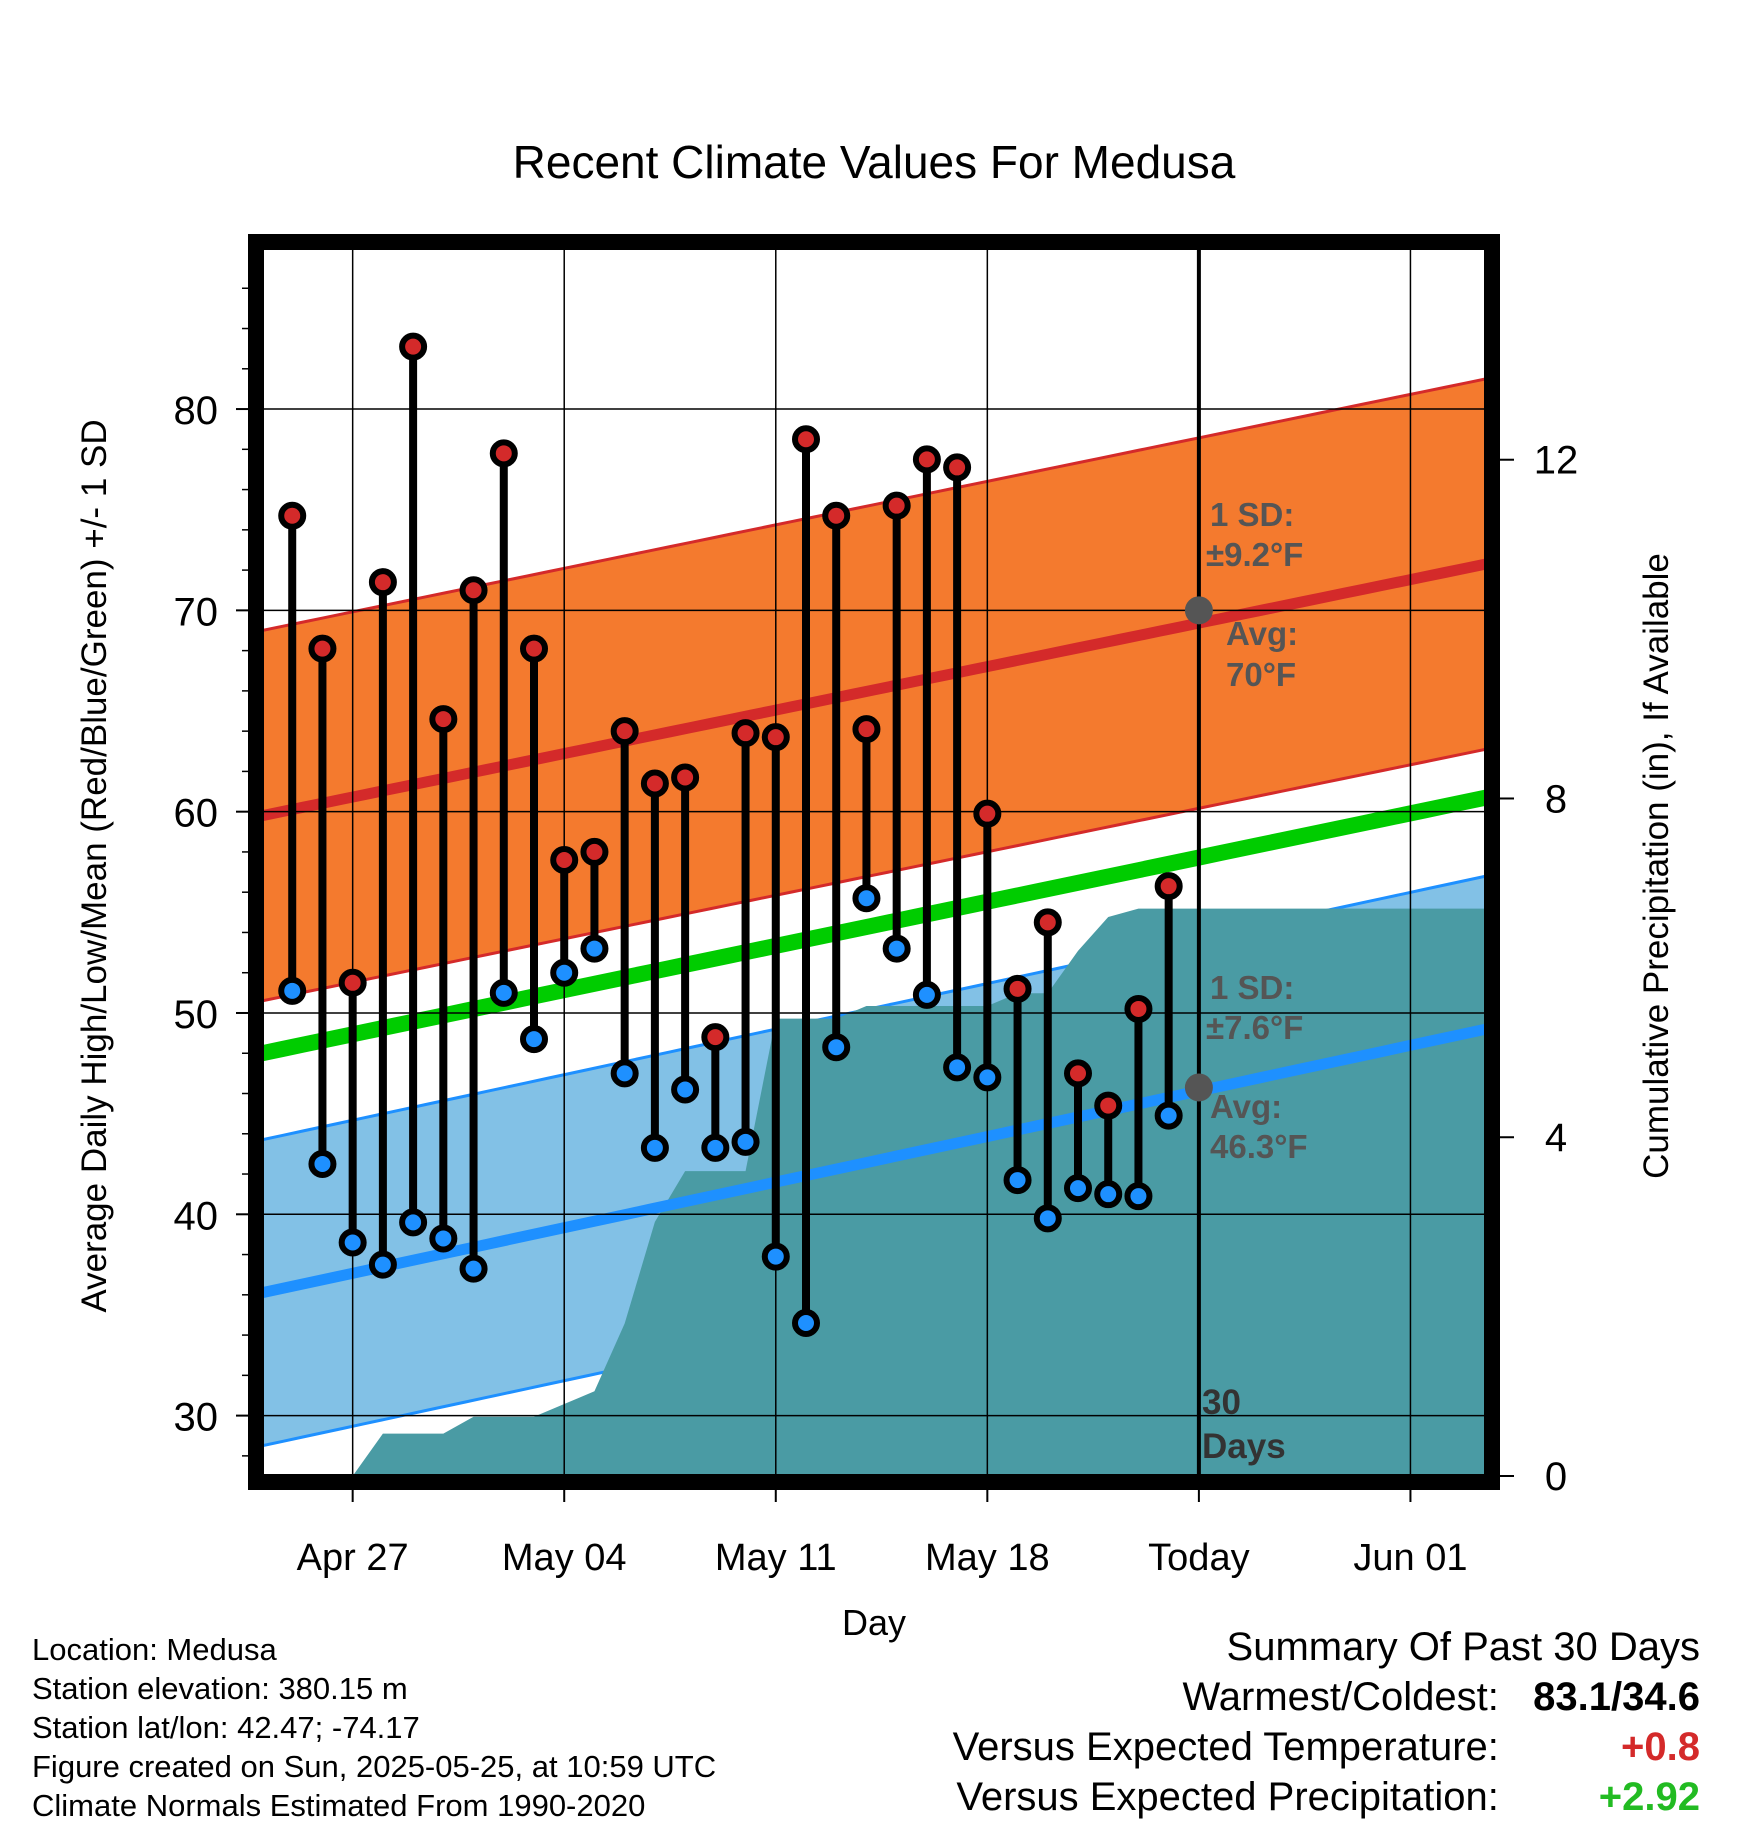  Describe the element at coordinates (987, 1558) in the screenshot. I see `x-tick-label: May 18` at that location.